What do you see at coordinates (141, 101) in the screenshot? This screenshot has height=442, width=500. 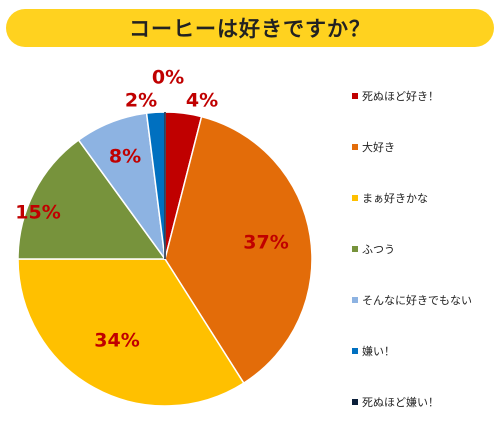 I see `slice-label-6: 2%` at bounding box center [141, 101].